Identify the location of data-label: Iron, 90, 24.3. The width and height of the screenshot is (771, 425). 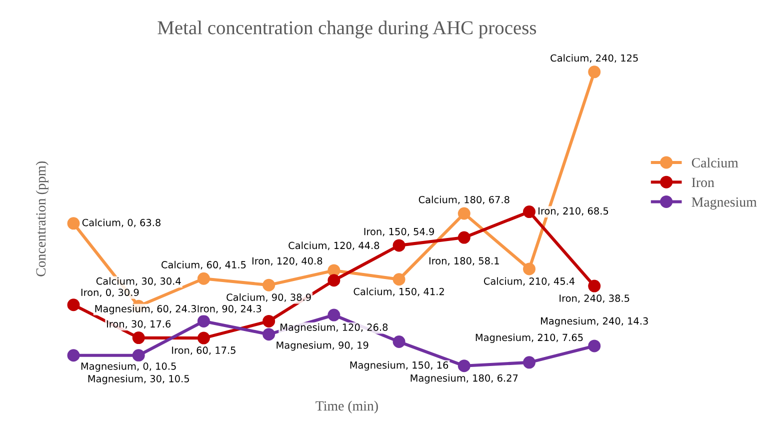
(230, 309).